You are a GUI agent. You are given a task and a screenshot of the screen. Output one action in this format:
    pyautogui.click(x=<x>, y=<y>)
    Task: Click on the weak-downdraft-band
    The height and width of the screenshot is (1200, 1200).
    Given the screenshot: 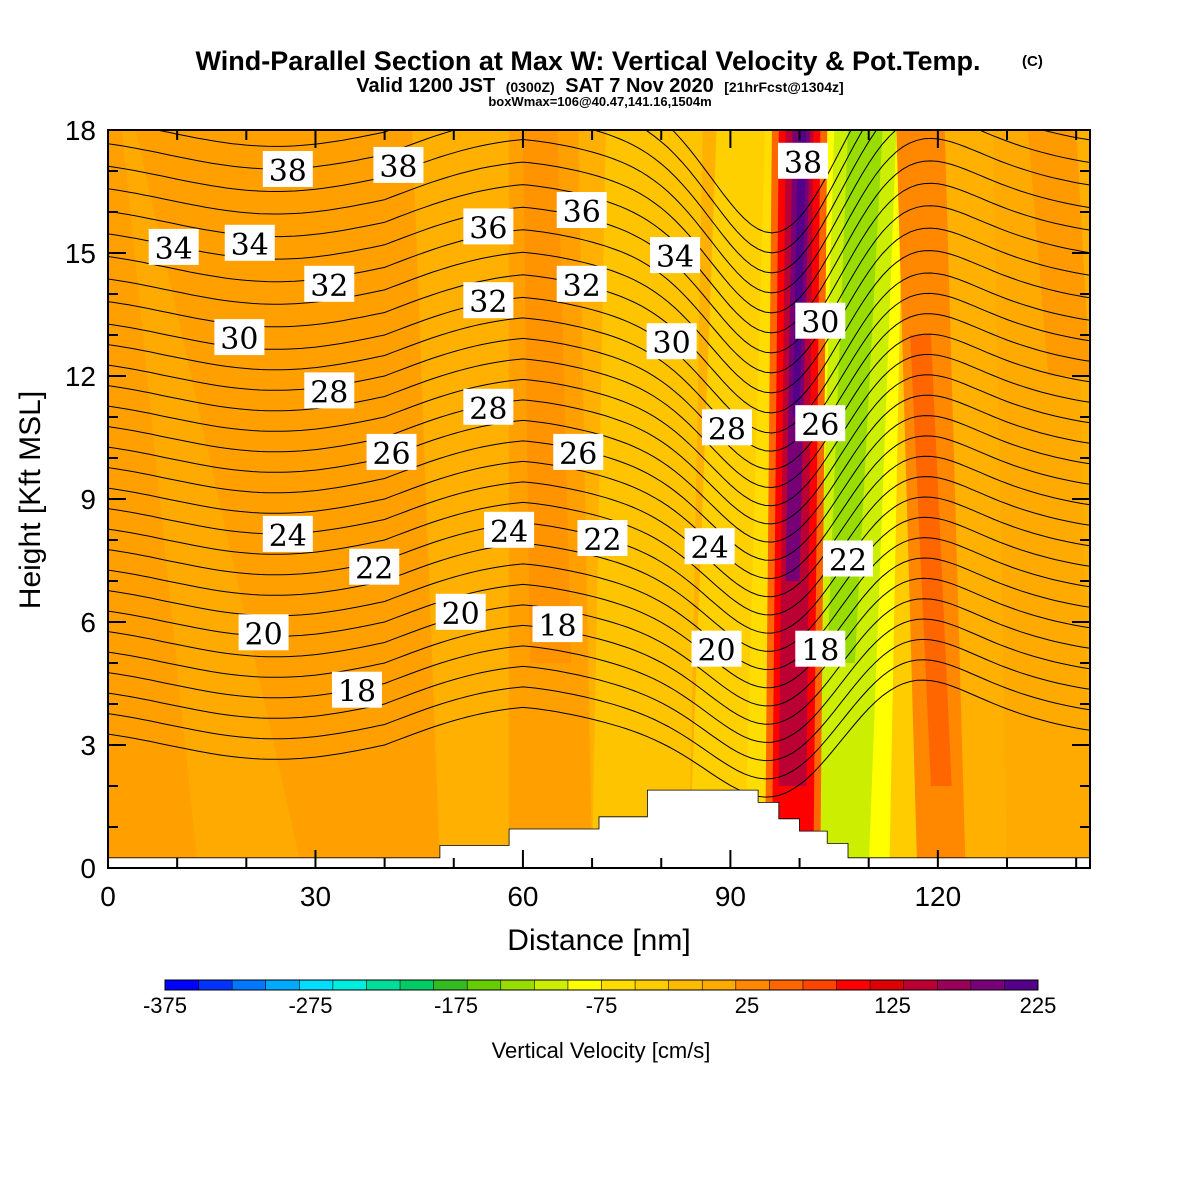 What is the action you would take?
    pyautogui.click(x=211, y=499)
    